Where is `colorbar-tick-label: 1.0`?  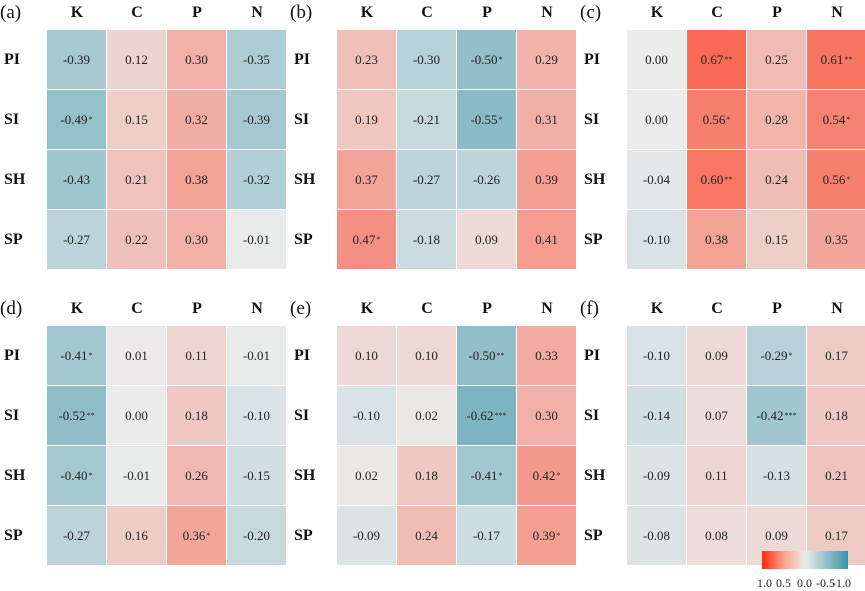
colorbar-tick-label: 1.0 is located at coordinates (764, 583).